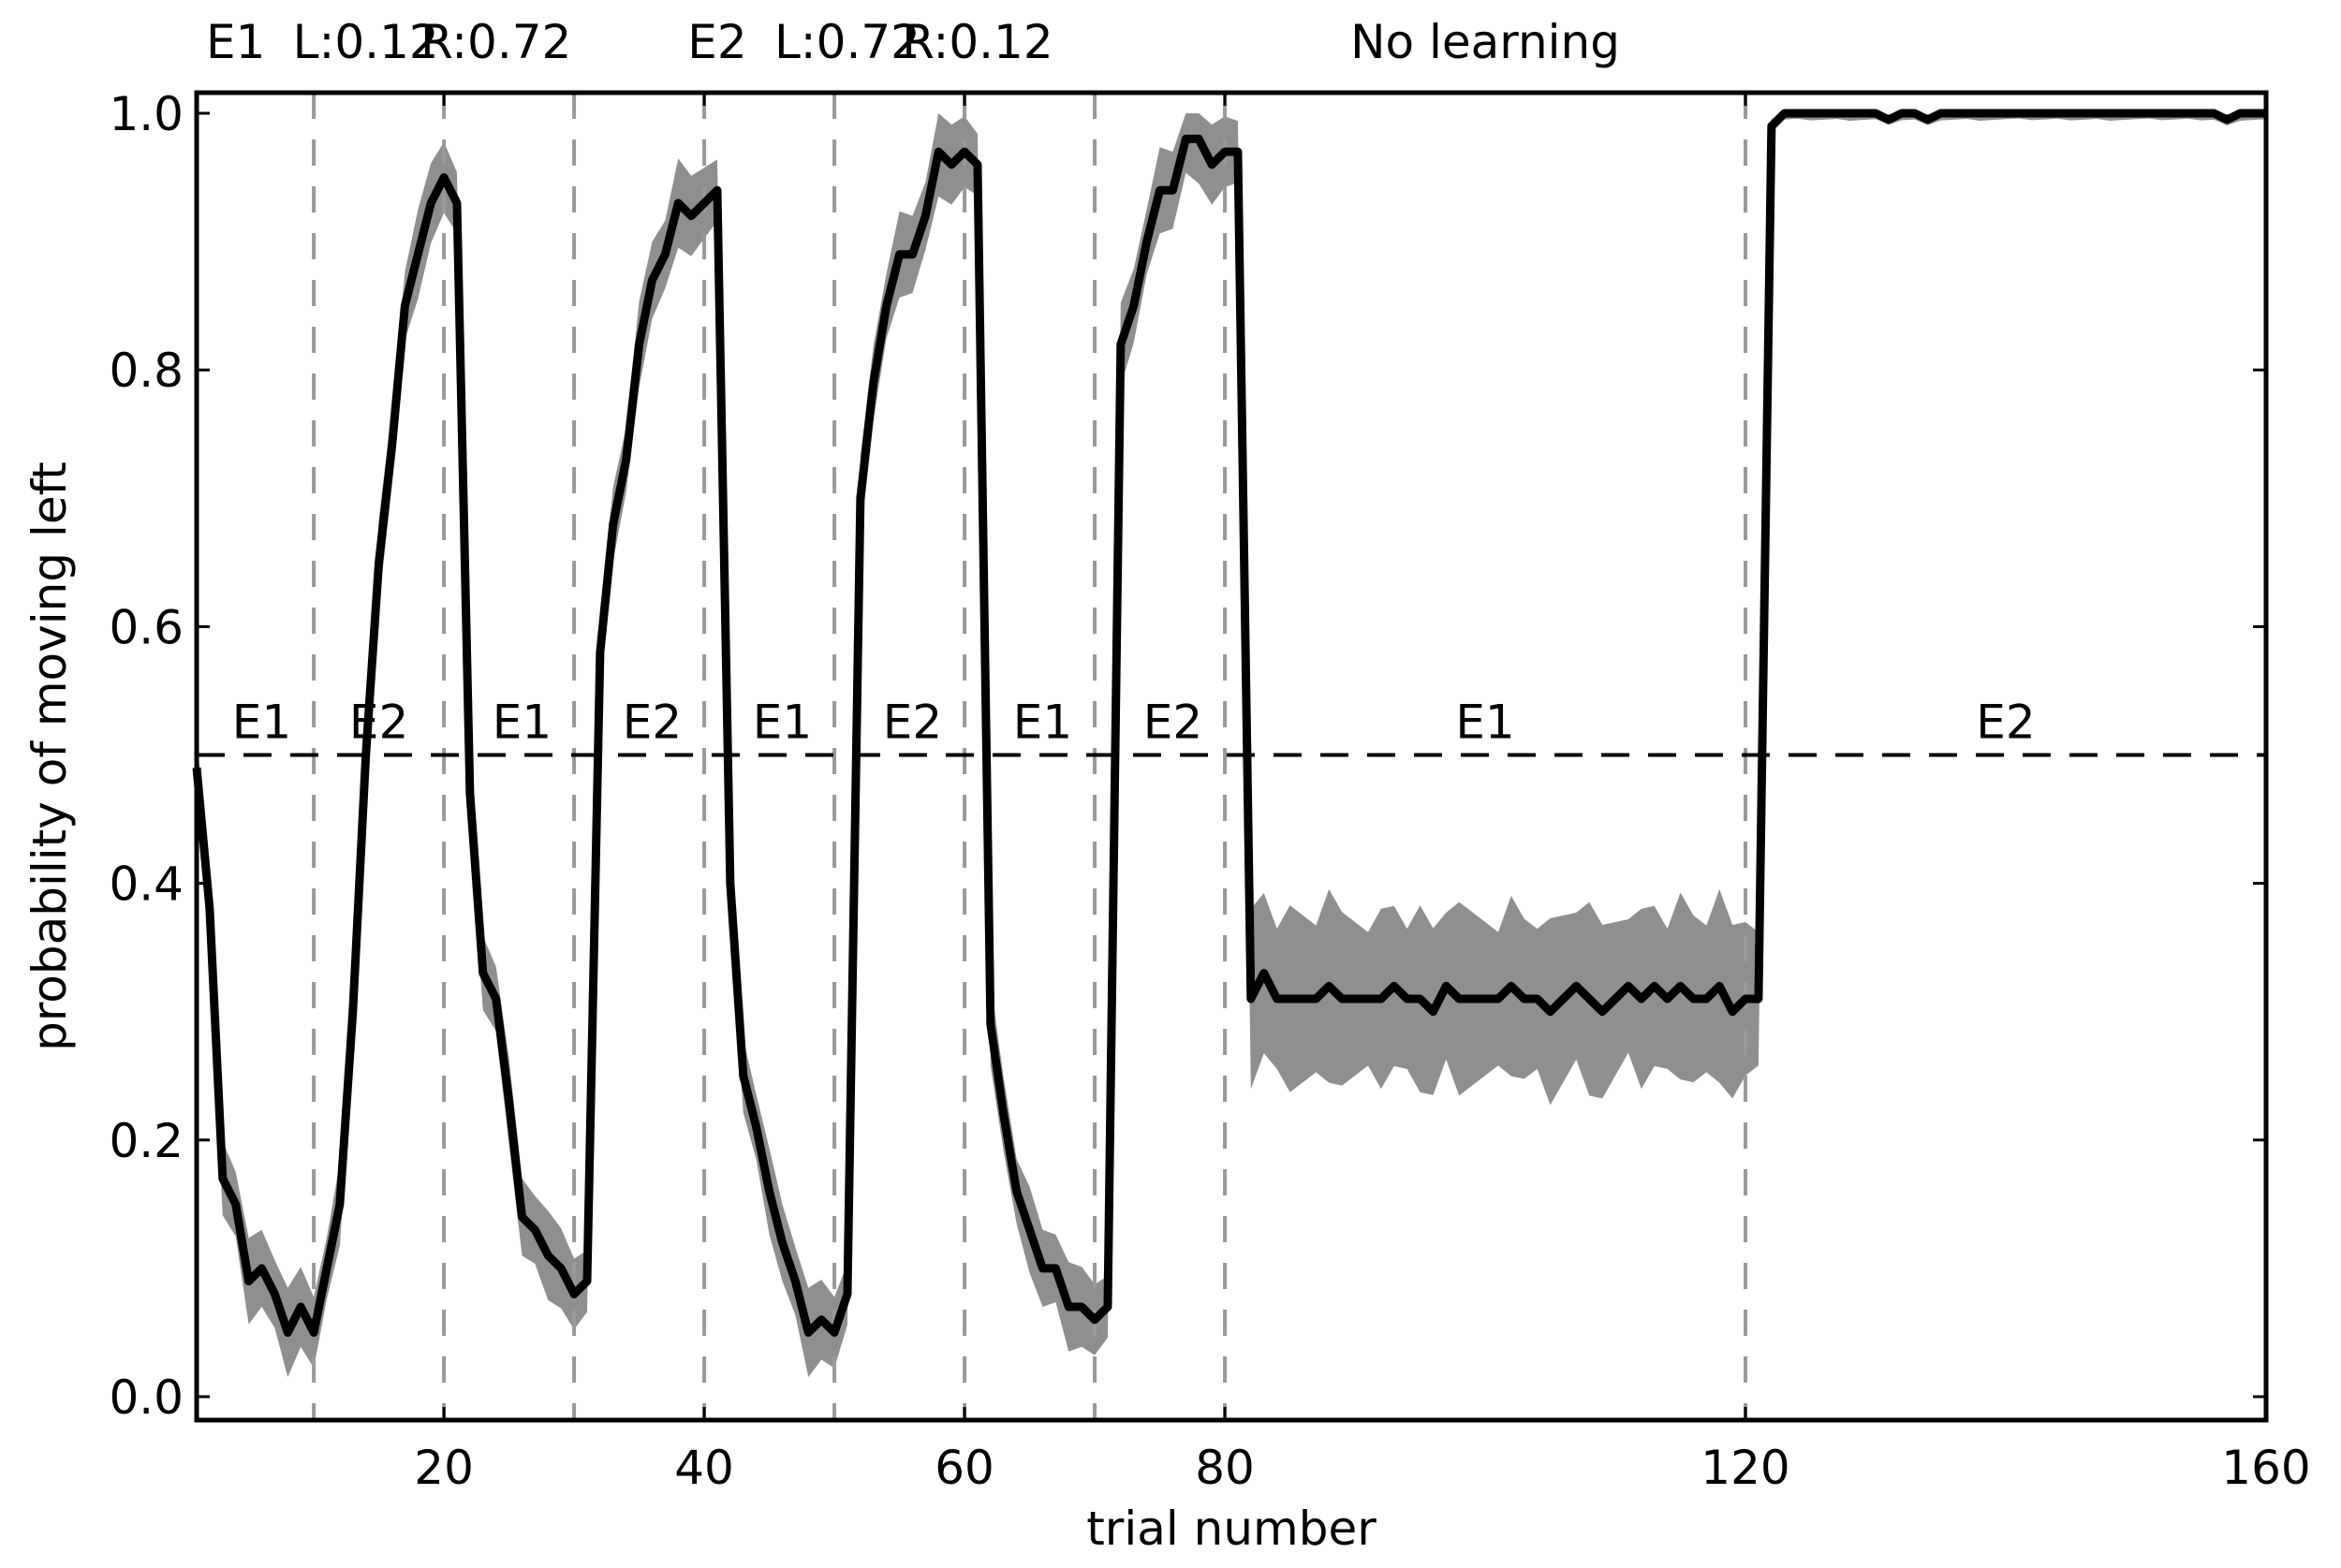 The height and width of the screenshot is (1568, 2341). I want to click on y-tick-label: 0.0, so click(146, 1397).